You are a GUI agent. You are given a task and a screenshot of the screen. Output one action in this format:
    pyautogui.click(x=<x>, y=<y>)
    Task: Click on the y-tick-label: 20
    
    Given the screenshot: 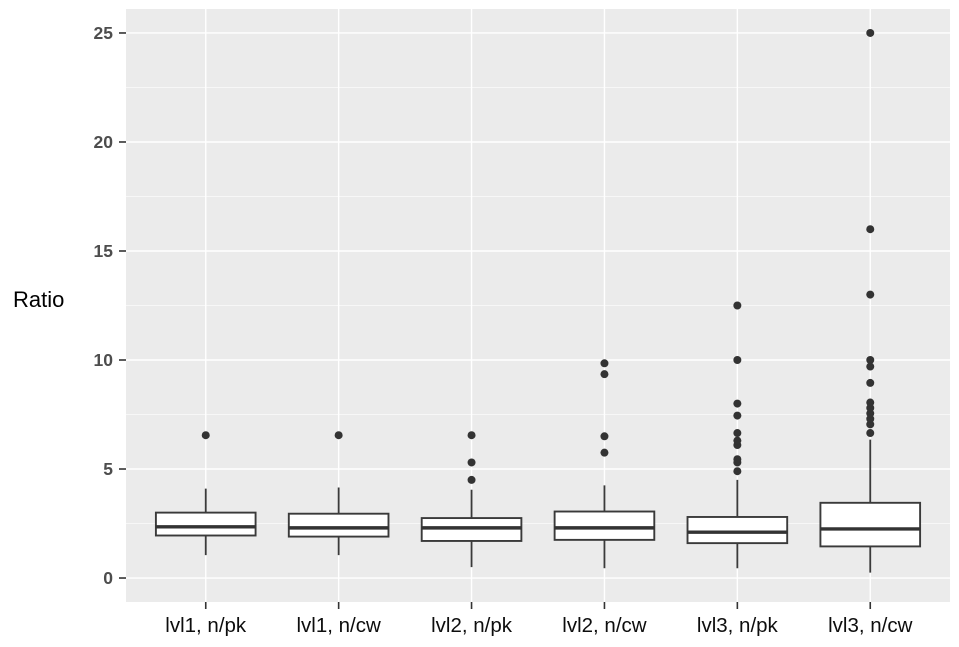 What is the action you would take?
    pyautogui.click(x=104, y=142)
    